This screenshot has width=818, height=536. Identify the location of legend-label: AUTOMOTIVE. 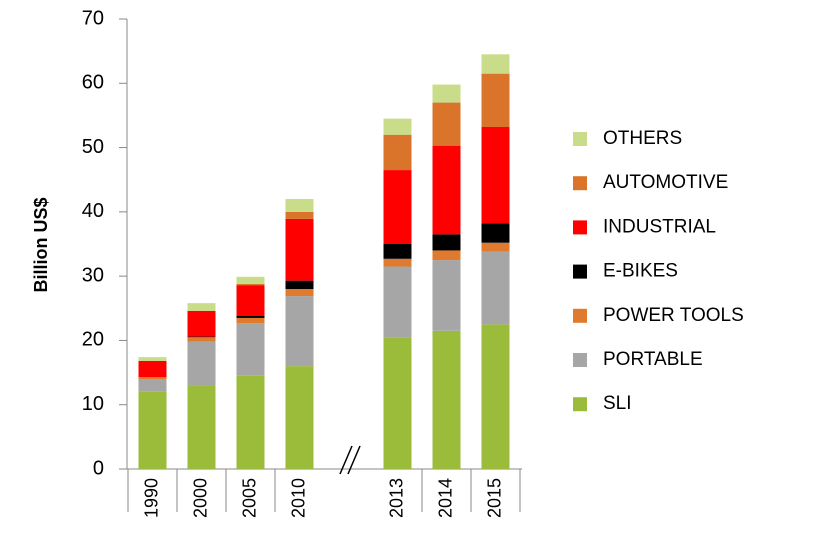
(665, 182).